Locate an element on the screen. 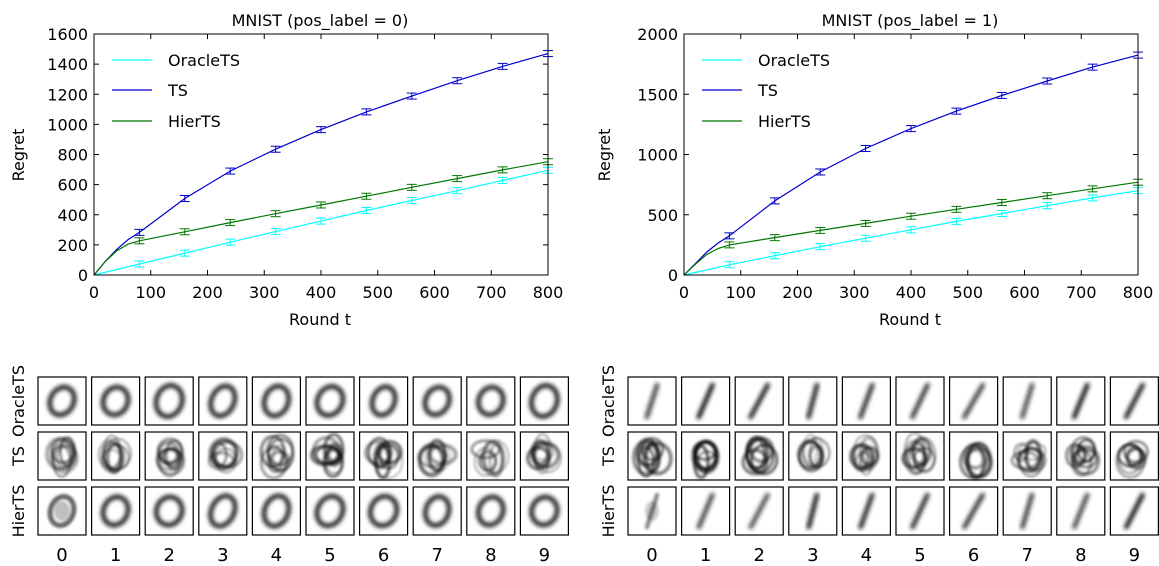  chart-title: MNIST (pos_label = 0) is located at coordinates (320, 21).